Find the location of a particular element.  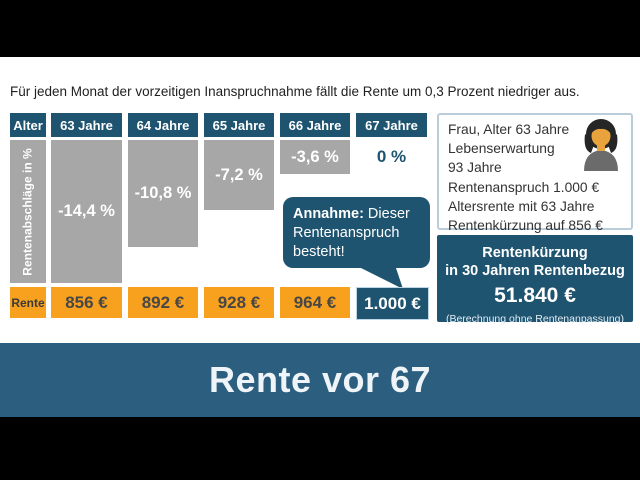

profile-line: Rentenanspruch 1.000 € is located at coordinates (524, 187).